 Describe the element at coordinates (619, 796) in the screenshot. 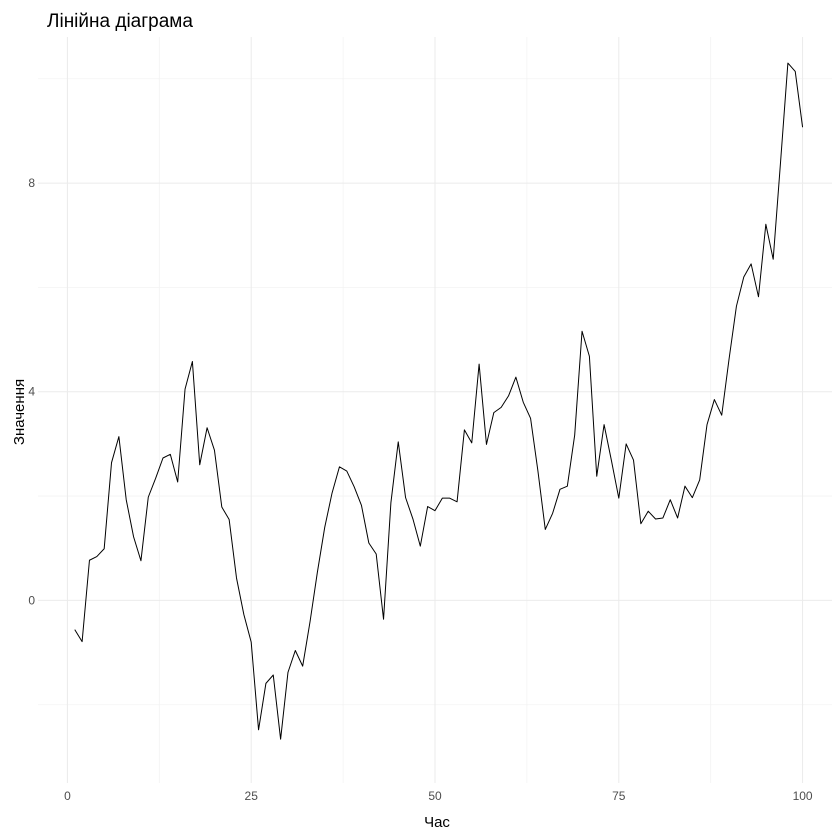

I see `x-tick-label: 75` at that location.